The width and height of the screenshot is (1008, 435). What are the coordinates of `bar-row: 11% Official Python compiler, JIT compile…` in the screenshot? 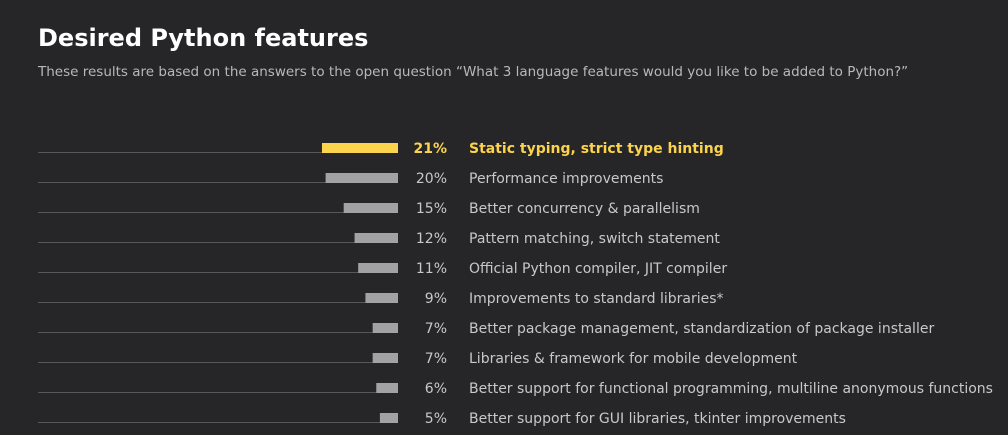 It's located at (382, 269).